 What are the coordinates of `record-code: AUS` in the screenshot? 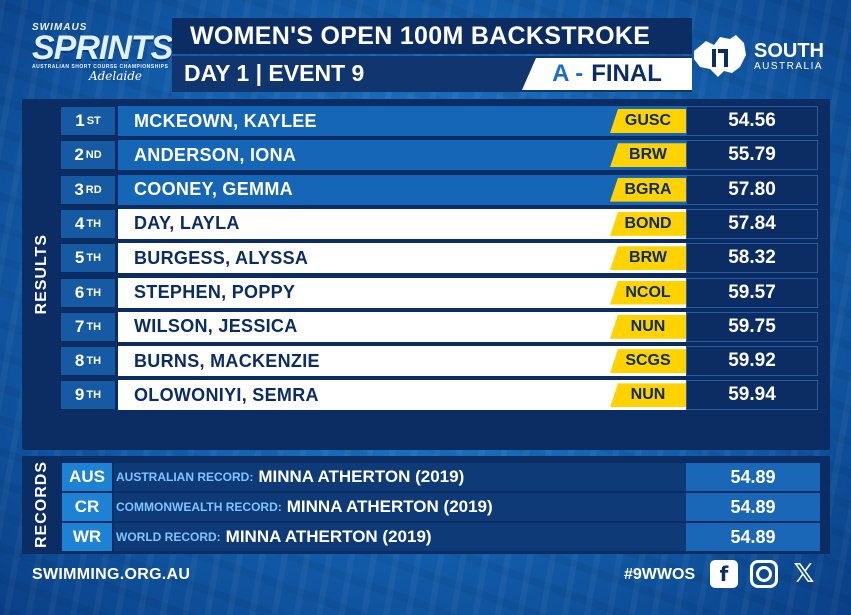 It's located at (87, 477).